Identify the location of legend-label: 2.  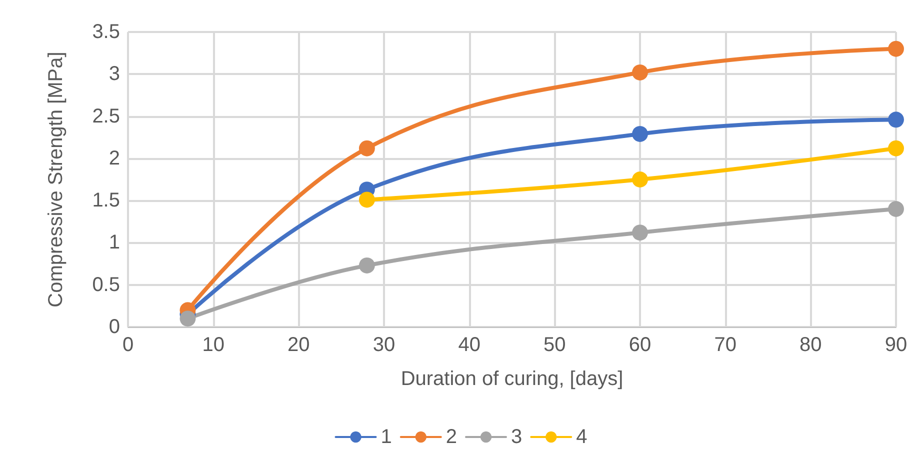
(451, 437).